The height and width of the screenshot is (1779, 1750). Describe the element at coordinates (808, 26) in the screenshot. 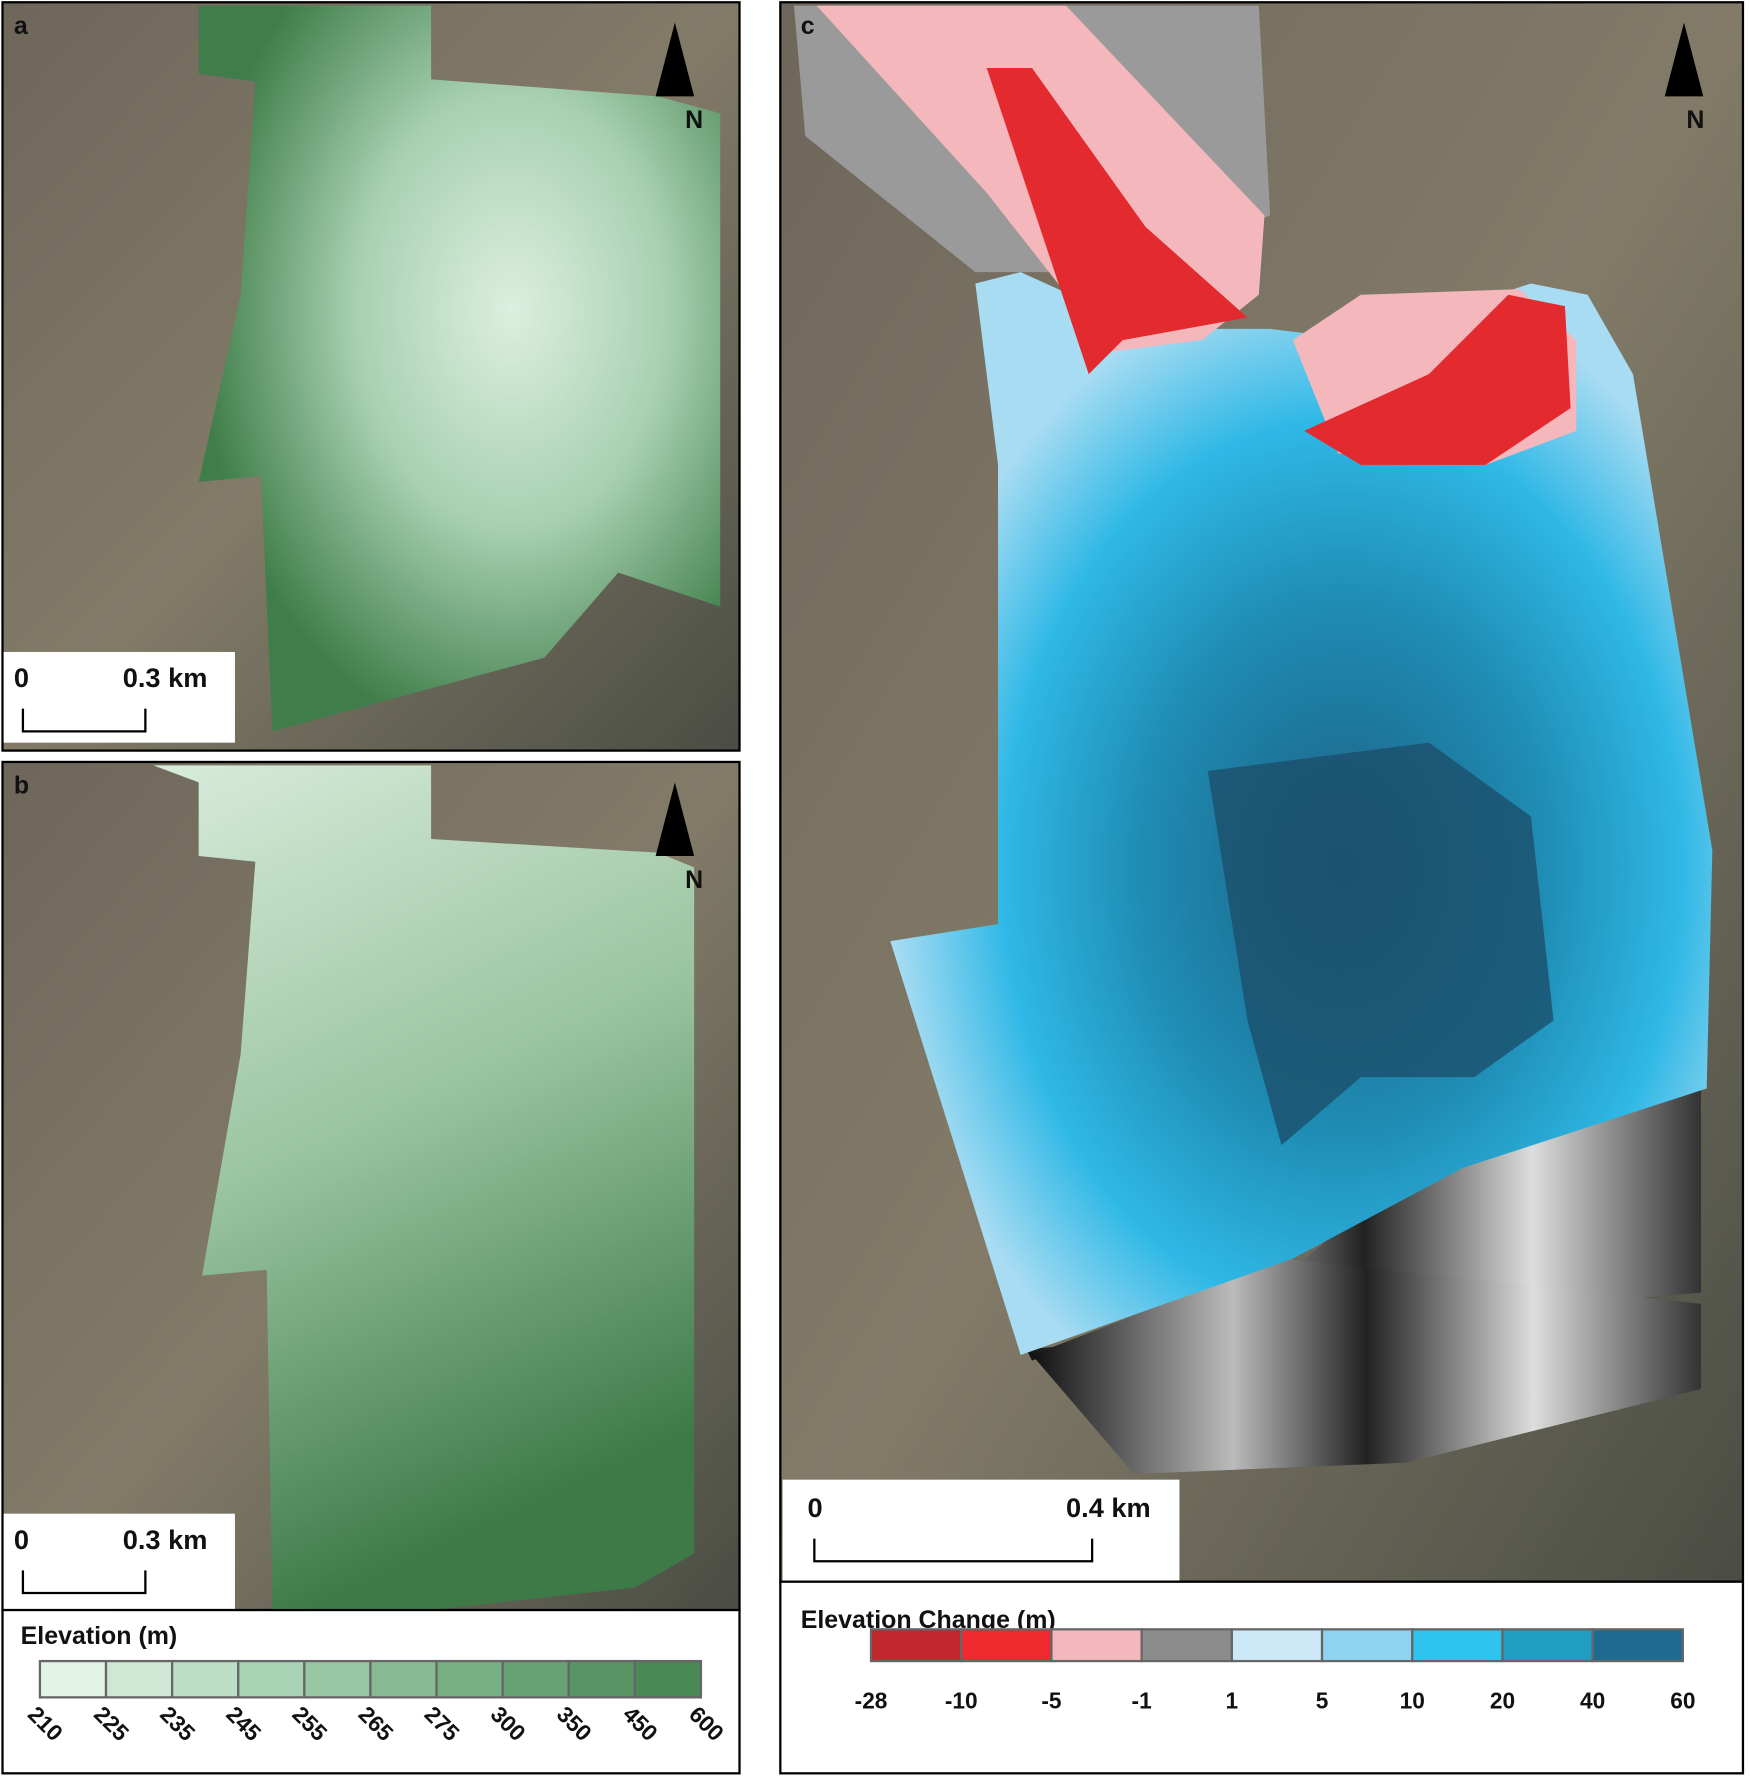

I see `panel-label: c` at that location.